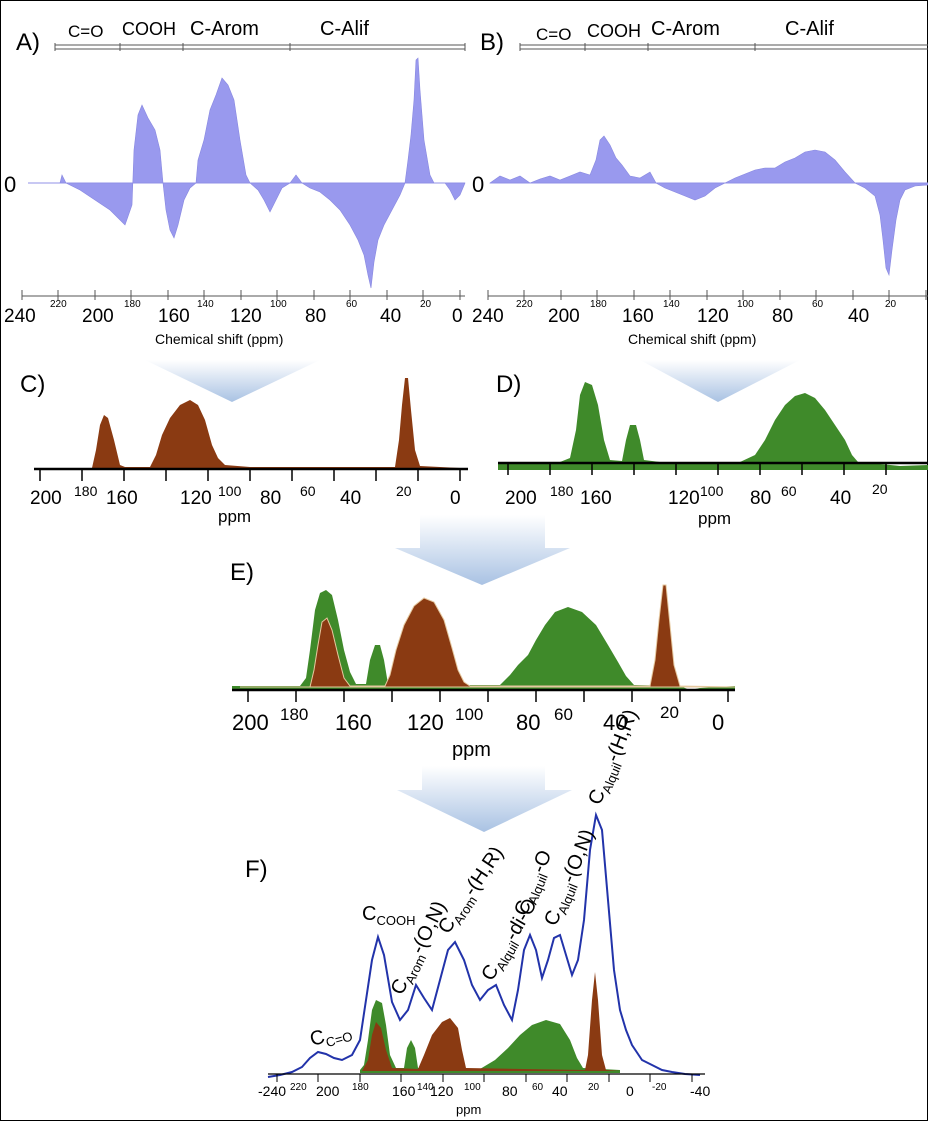  I want to click on panel-f-tick-80: 80, so click(510, 1091).